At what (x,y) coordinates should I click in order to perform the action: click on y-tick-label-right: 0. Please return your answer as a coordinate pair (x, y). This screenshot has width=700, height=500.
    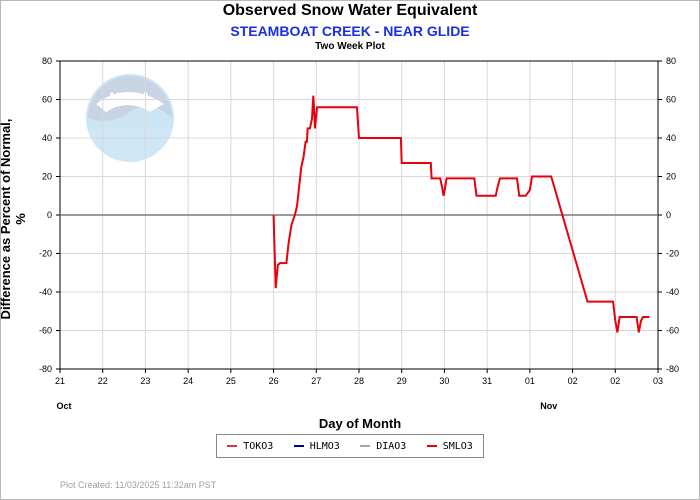
    Looking at the image, I should click on (668, 215).